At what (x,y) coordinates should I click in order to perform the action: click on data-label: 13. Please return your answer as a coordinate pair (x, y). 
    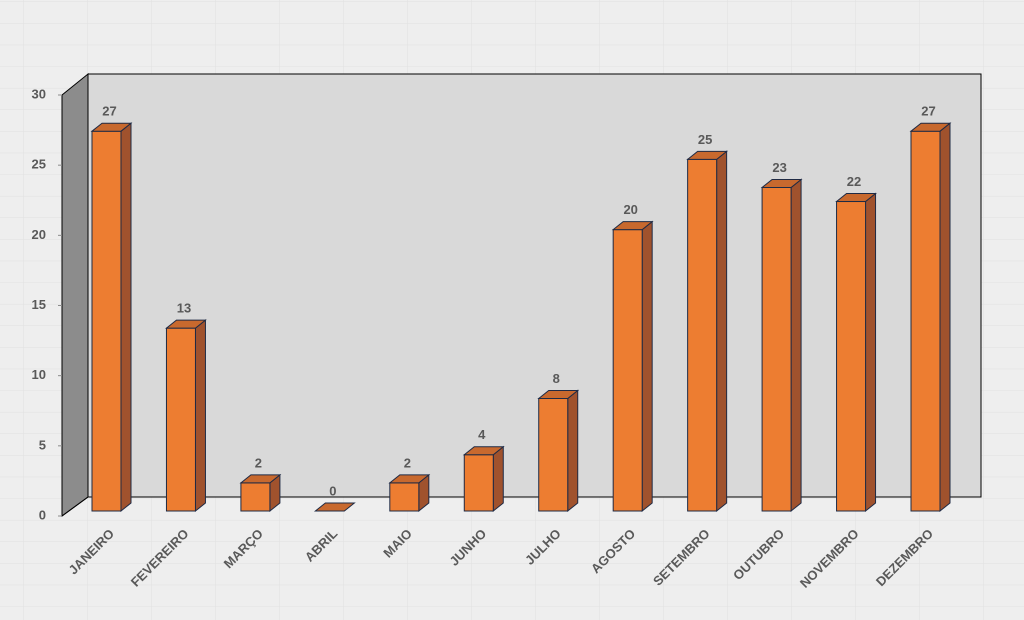
    Looking at the image, I should click on (184, 308).